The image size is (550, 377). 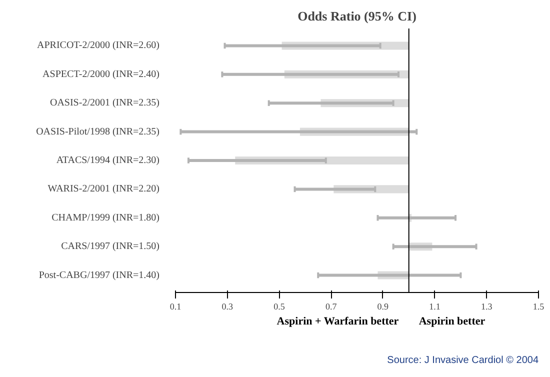 I want to click on x-tick-label: 0.9, so click(x=383, y=307).